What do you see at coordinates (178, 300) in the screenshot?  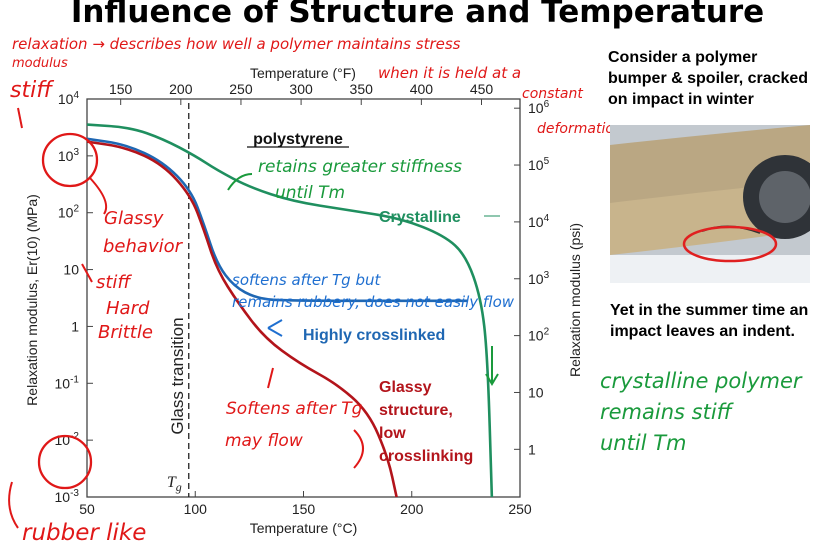 I see `glass-transition-marker: Glass transition Tg` at bounding box center [178, 300].